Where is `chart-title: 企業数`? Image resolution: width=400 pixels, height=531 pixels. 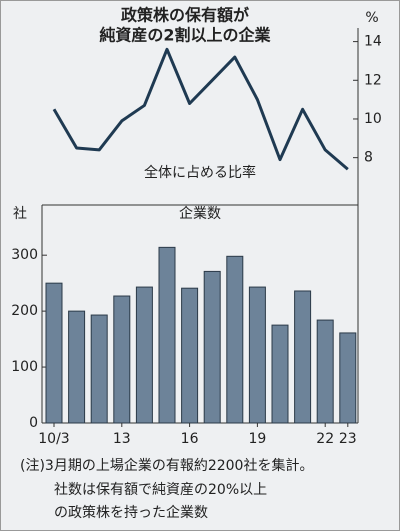 chart-title: 企業数 is located at coordinates (200, 213).